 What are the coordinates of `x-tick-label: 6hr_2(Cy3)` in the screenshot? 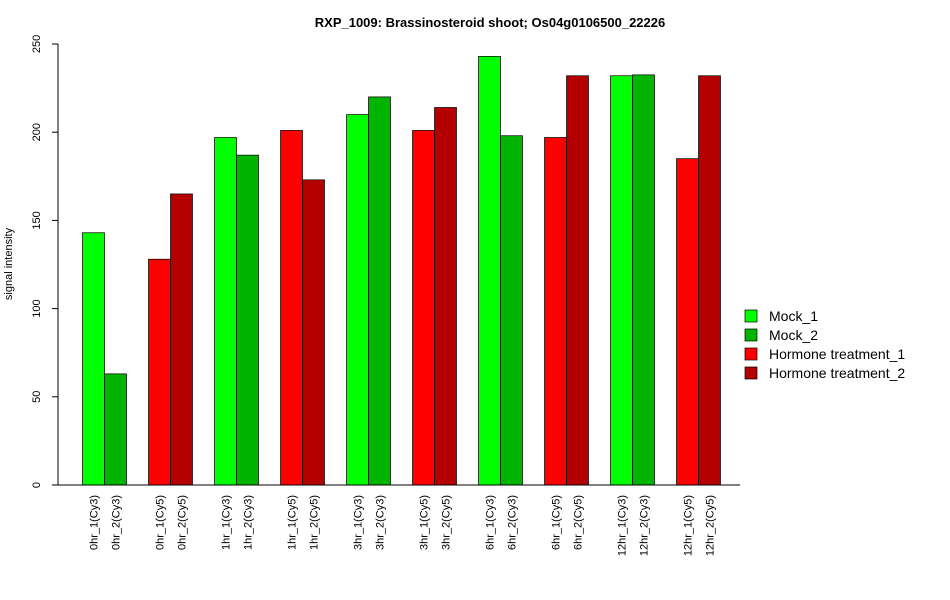 It's located at (513, 522).